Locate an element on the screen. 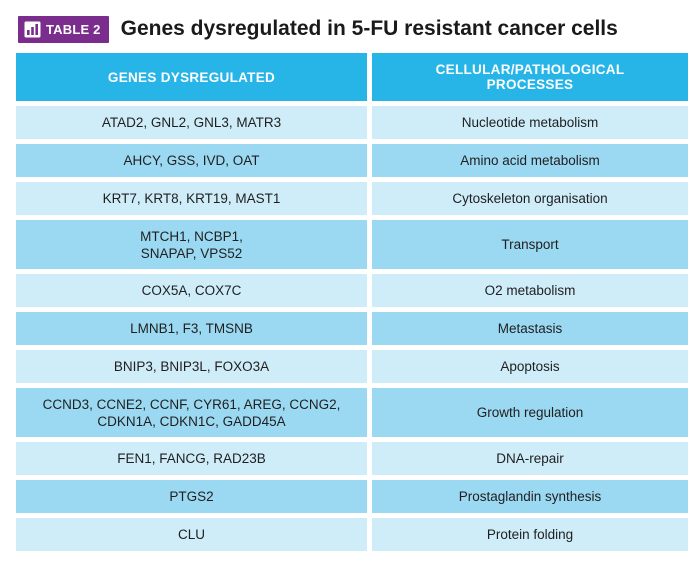 The width and height of the screenshot is (700, 573). table-row: BNIP3, BNIP3L, FOXO3A Apoptosis is located at coordinates (352, 366).